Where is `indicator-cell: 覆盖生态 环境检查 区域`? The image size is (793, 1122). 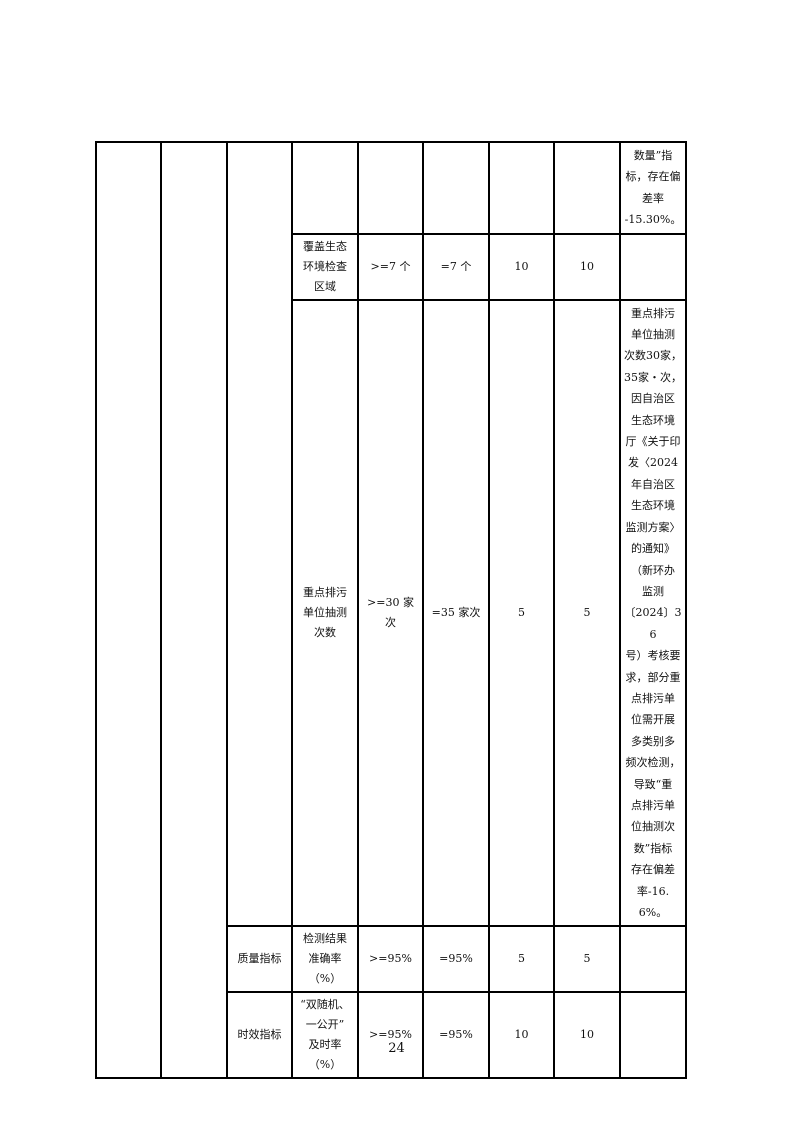 indicator-cell: 覆盖生态 环境检查 区域 is located at coordinates (325, 266).